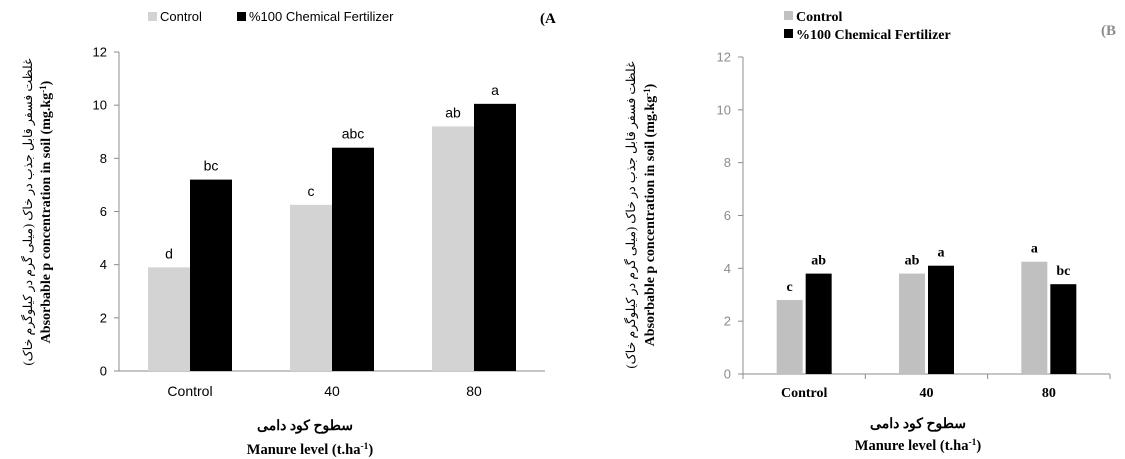 This screenshot has height=459, width=1125. Describe the element at coordinates (353, 134) in the screenshot. I see `bar-letter-label: abc` at that location.